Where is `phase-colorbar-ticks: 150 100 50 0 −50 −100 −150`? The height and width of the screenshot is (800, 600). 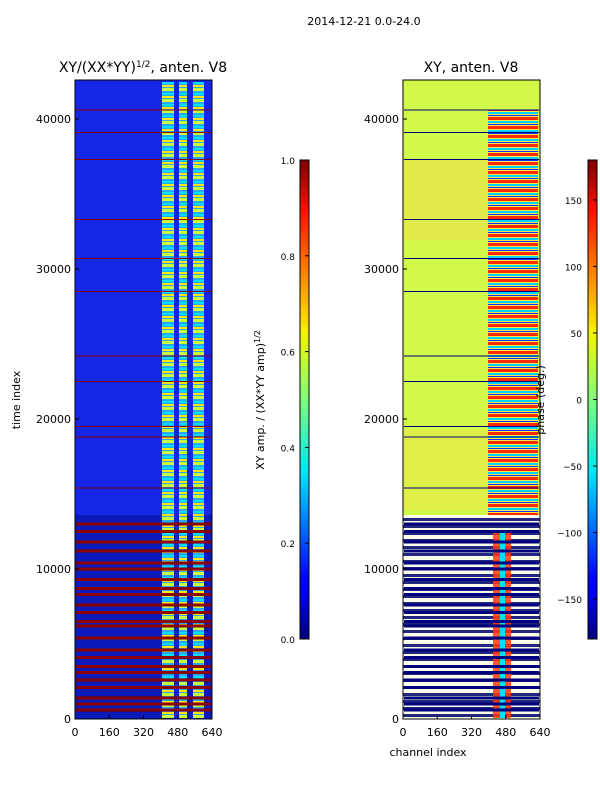
phase-colorbar-ticks: 150 100 50 0 −50 −100 −150 is located at coordinates (577, 401).